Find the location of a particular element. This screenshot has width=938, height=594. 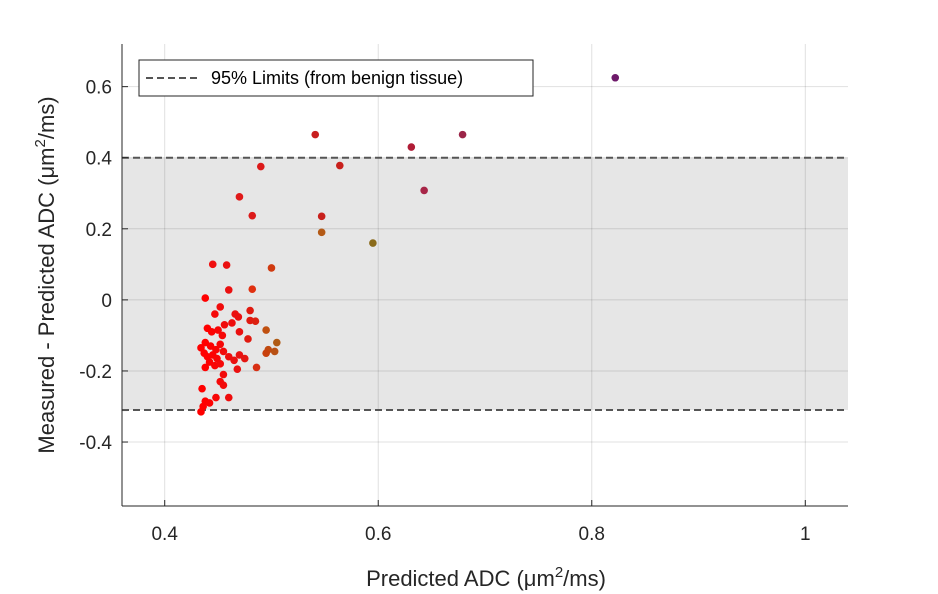

y-axis-title-sup: 2 is located at coordinates (40, 143).